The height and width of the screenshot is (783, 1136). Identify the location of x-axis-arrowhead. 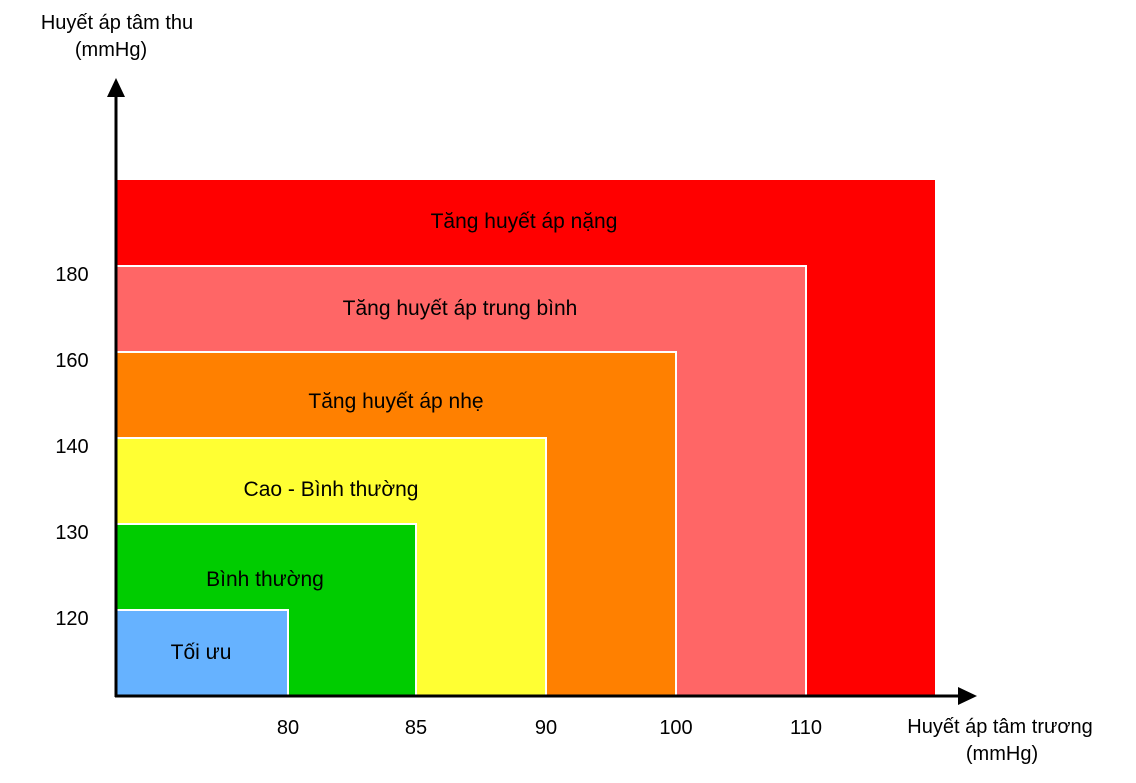
(967, 696).